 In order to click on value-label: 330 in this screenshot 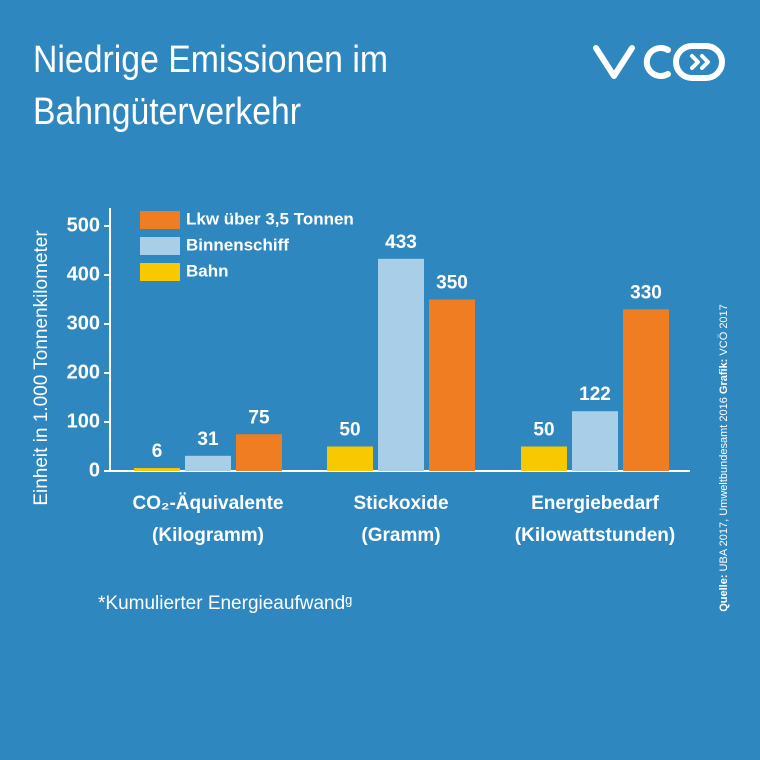, I will do `click(646, 292)`.